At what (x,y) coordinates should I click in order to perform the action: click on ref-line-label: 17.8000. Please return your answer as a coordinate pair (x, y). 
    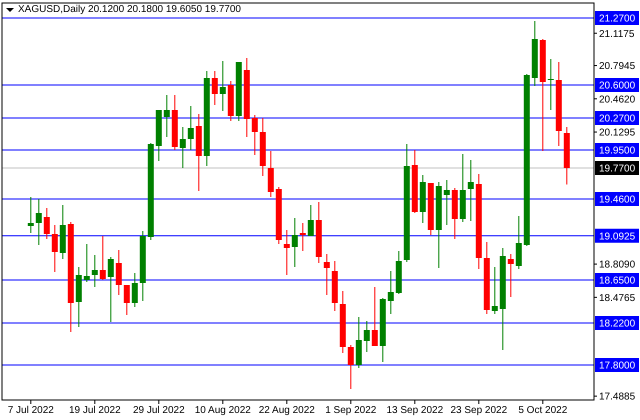
    Looking at the image, I should click on (617, 366).